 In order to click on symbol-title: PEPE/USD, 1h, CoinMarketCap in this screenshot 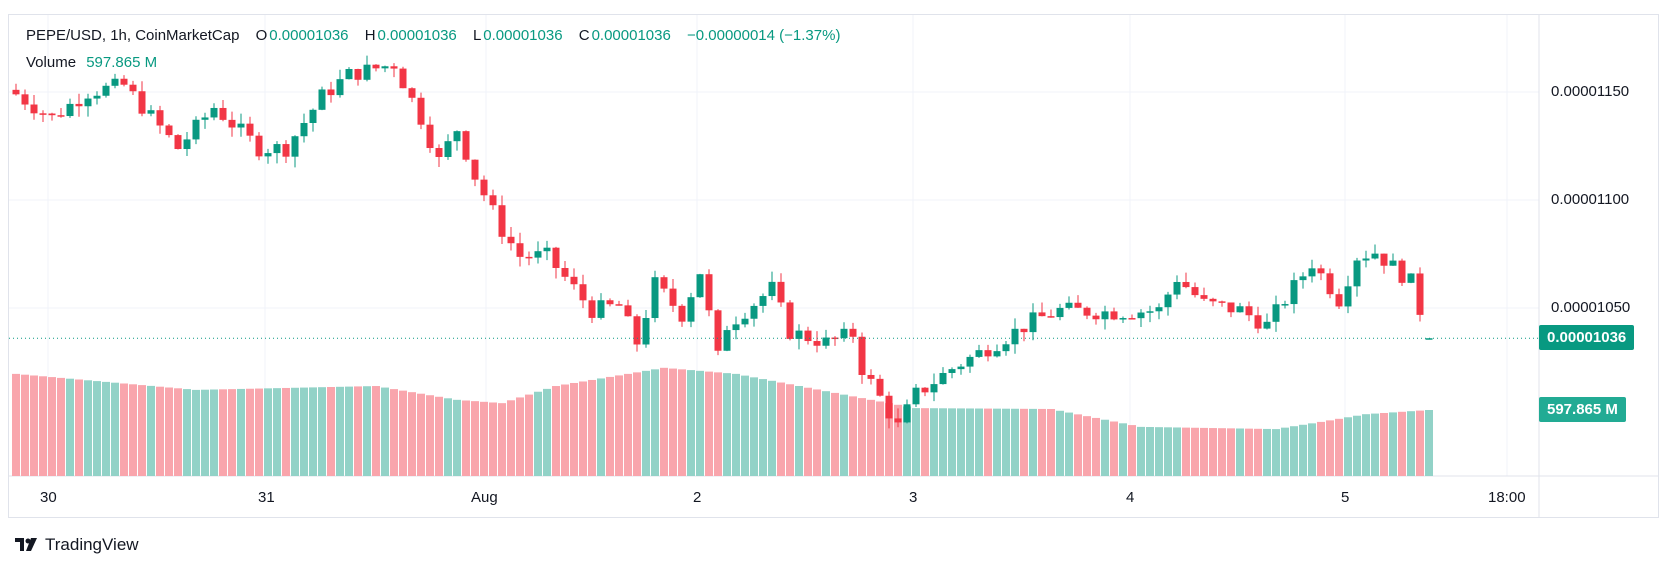, I will do `click(133, 35)`.